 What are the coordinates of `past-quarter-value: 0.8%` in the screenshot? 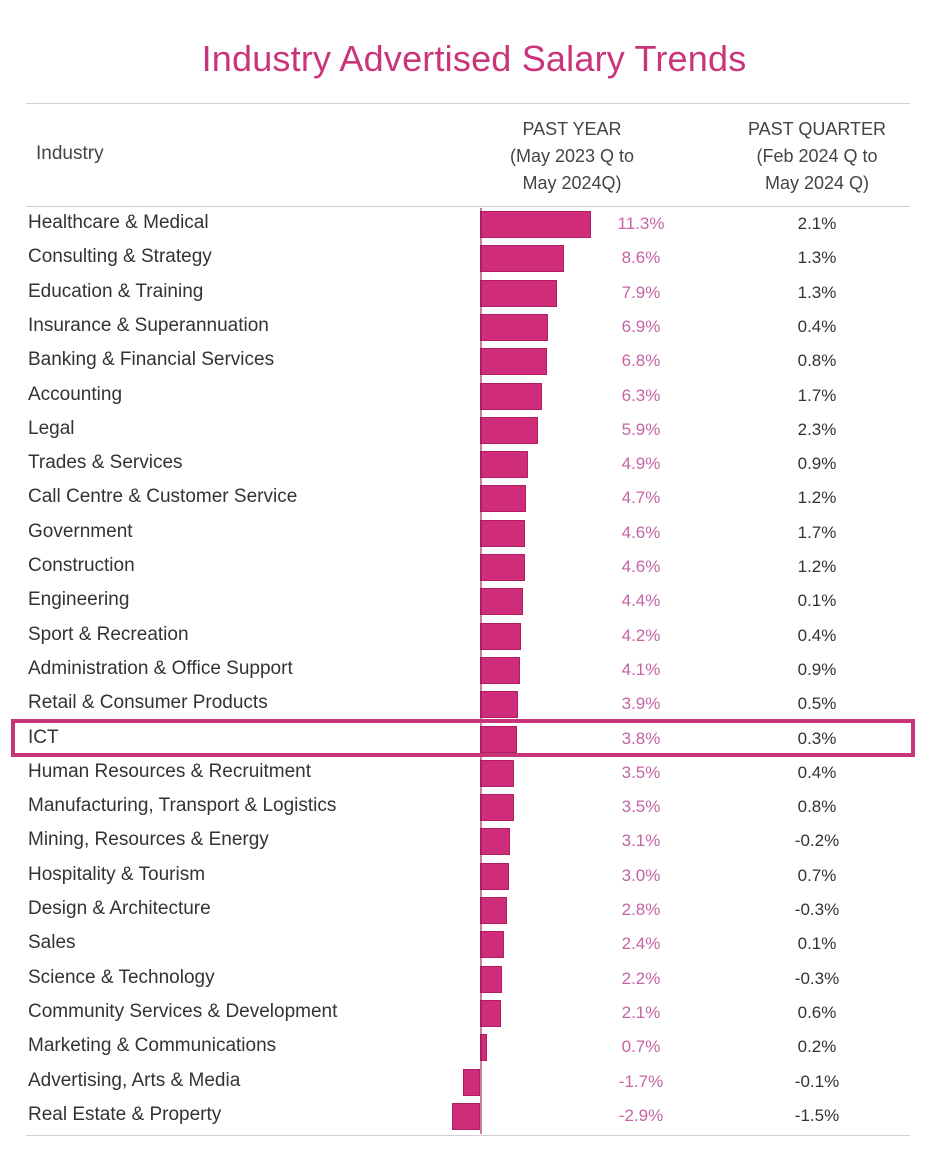 It's located at (817, 361).